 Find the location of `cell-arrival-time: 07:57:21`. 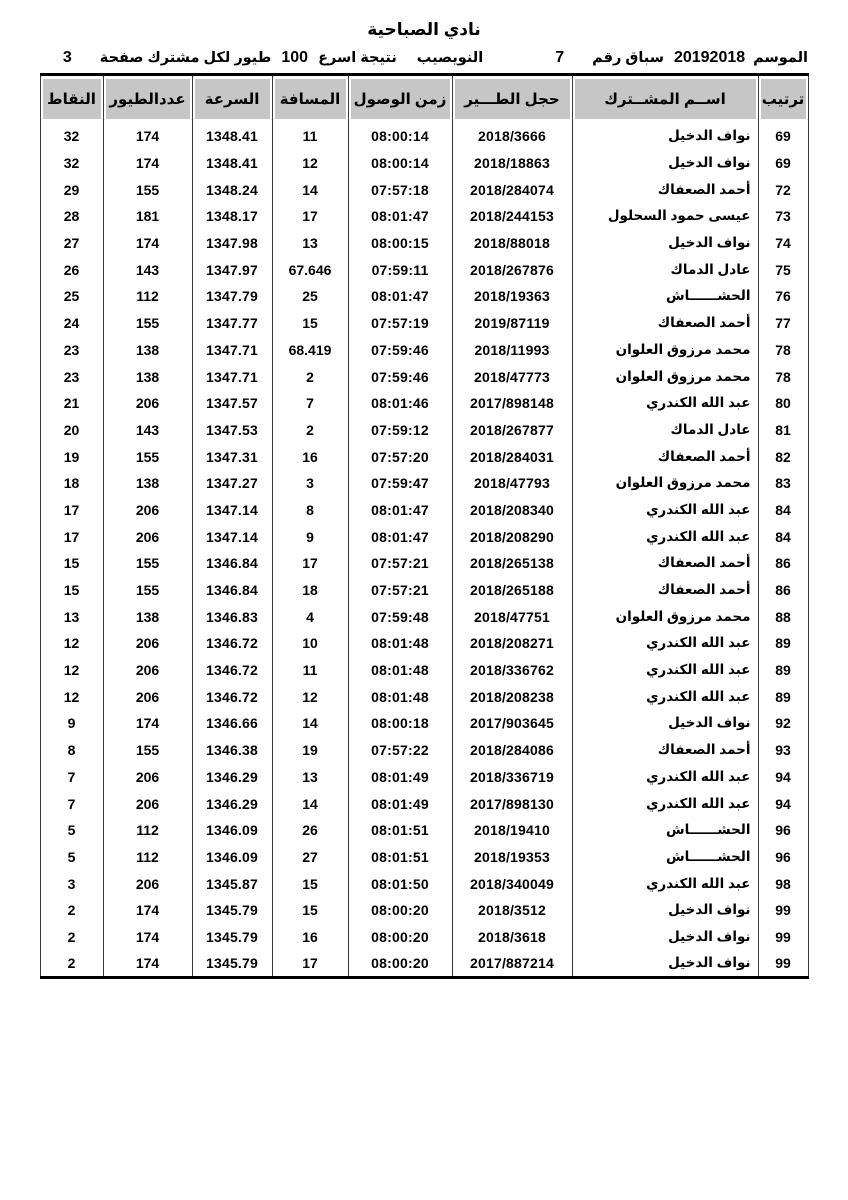

cell-arrival-time: 07:57:21 is located at coordinates (400, 590).